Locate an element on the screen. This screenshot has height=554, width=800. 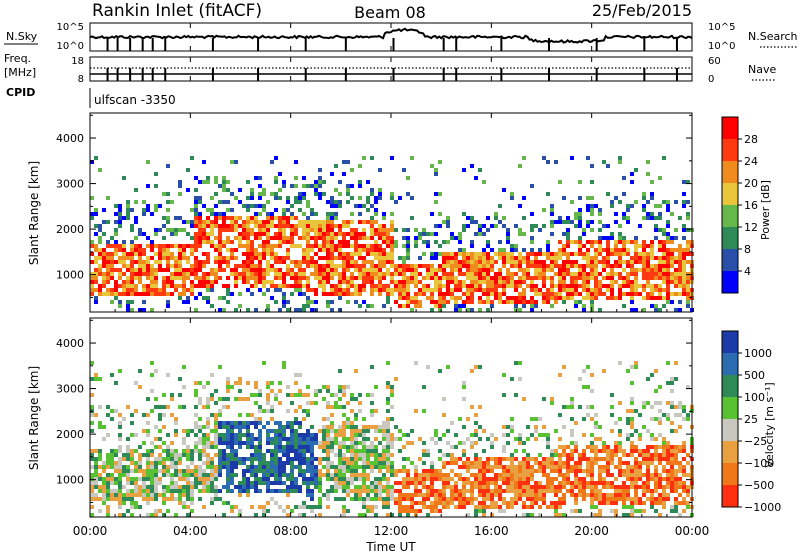
y-tick-label: 4000 is located at coordinates (70, 138).